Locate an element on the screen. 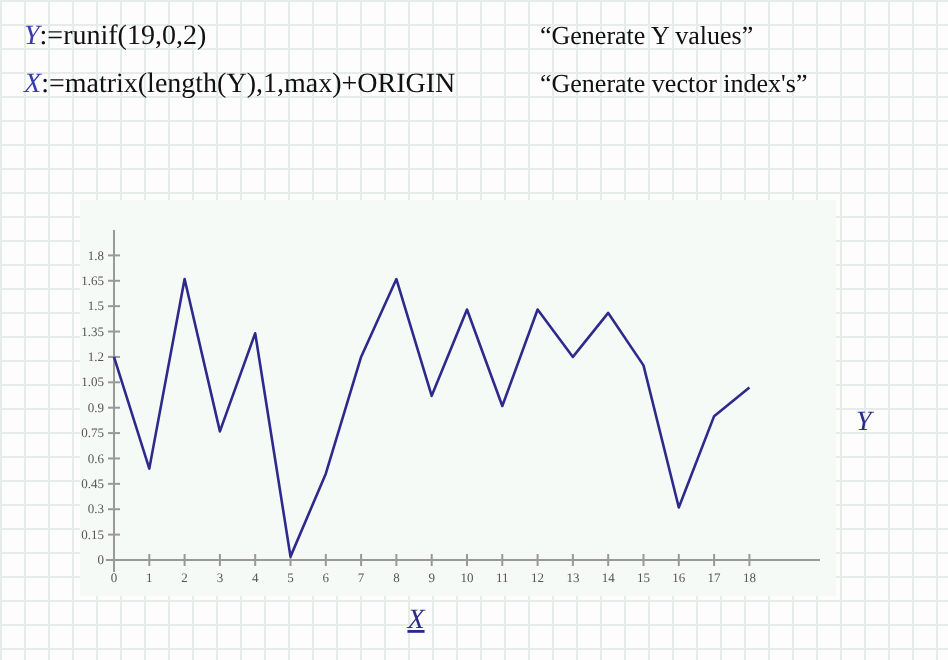 The height and width of the screenshot is (660, 948). text: Y:=runif(19,0,2) is located at coordinates (115, 37).